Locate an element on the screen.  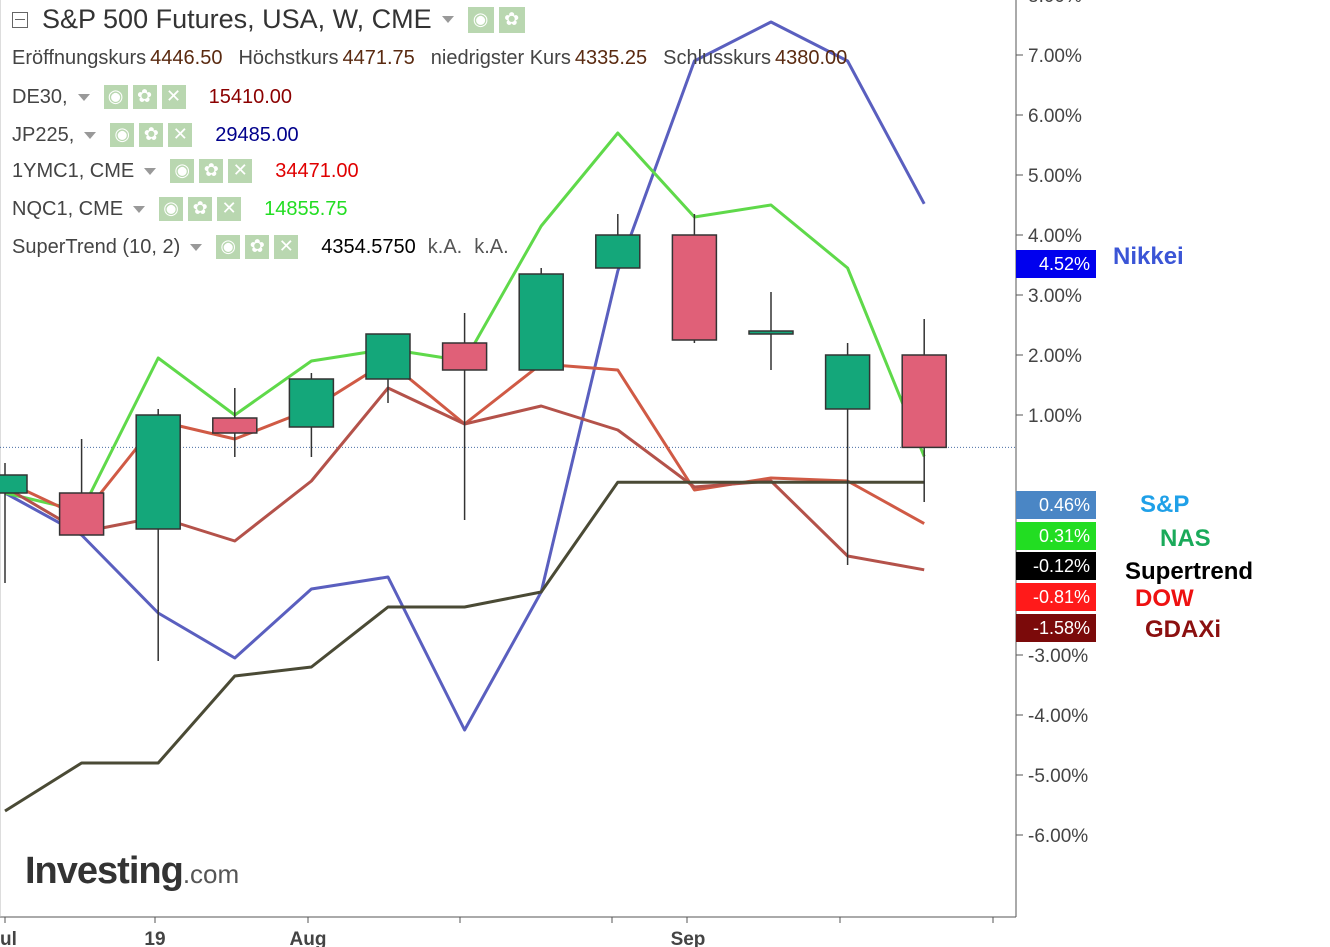
tag-gdaxi: -1.58% is located at coordinates (1056, 628).